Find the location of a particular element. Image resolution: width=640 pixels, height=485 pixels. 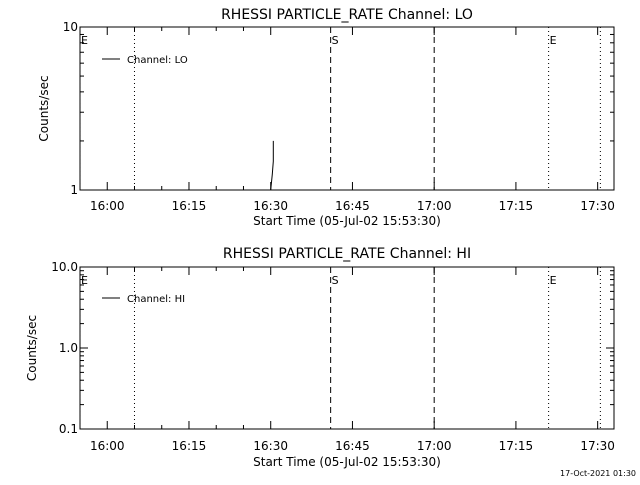

chart-title: RHESSI PARTICLE_RATE Channel: LO is located at coordinates (347, 15).